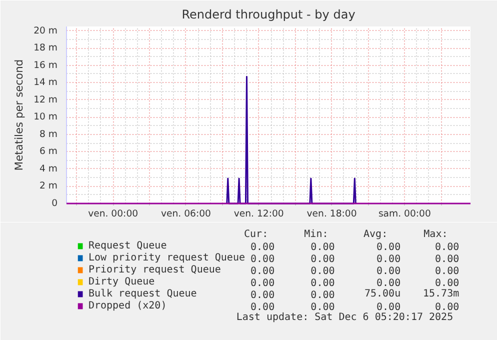  I want to click on y-tick-label: 14 m, so click(46, 82).